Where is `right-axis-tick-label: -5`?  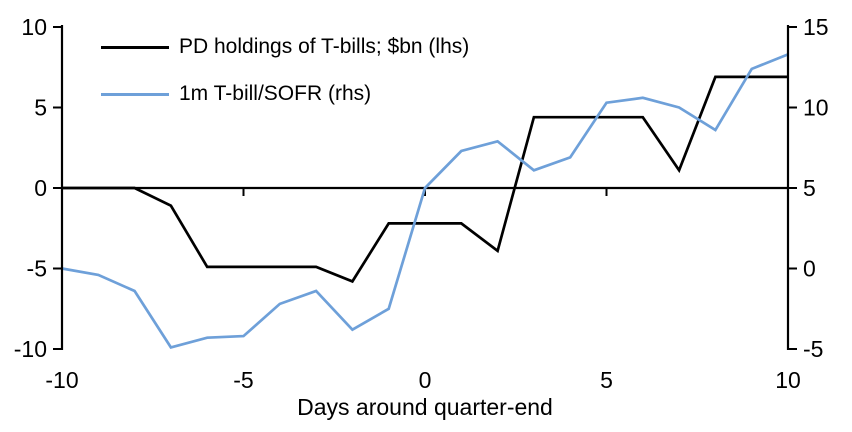
right-axis-tick-label: -5 is located at coordinates (813, 349).